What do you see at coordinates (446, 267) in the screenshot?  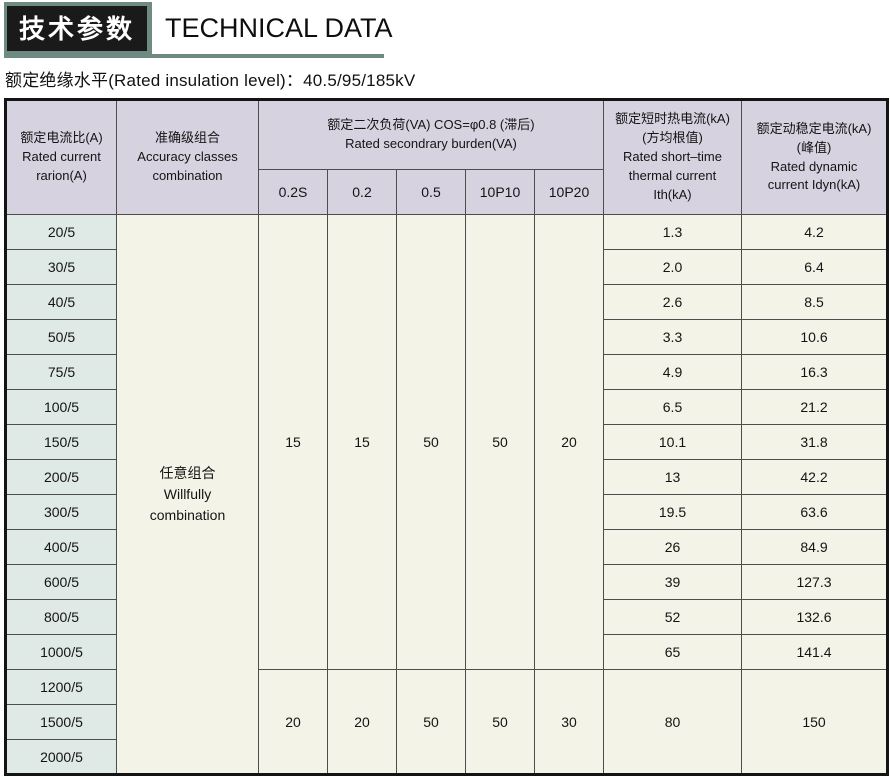 I see `table-row: 30/5 2.0 6.4` at bounding box center [446, 267].